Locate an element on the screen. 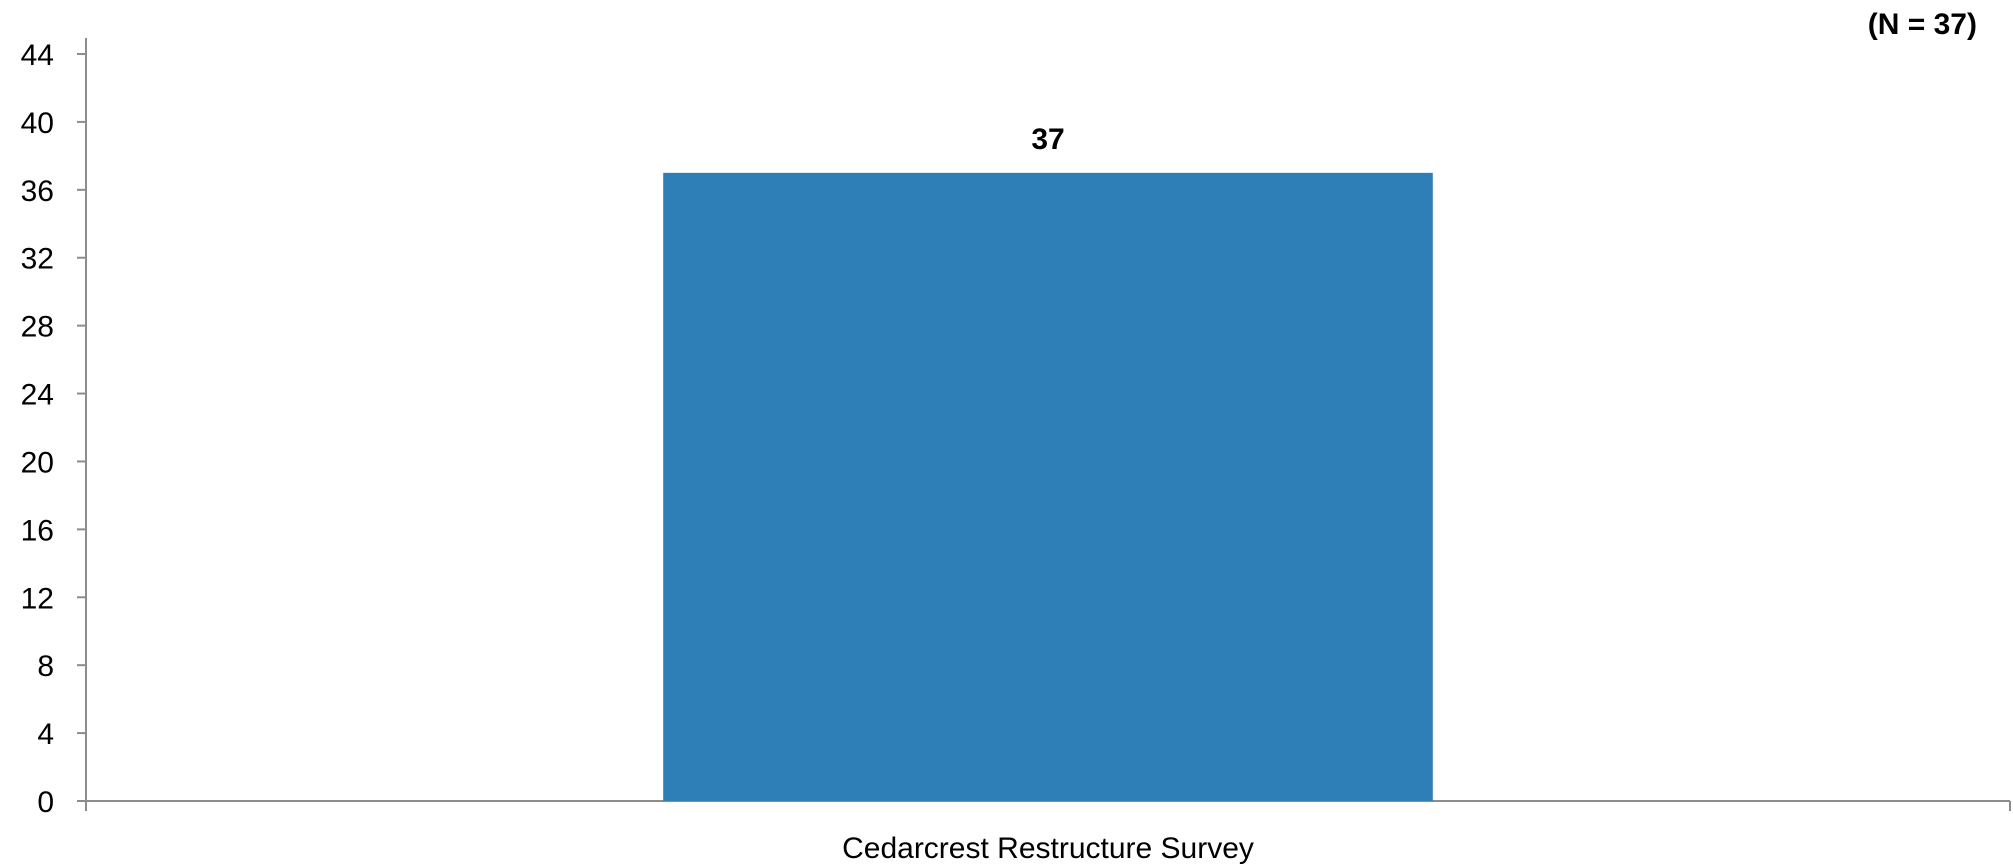  y-tick-label: 0 is located at coordinates (45, 802).